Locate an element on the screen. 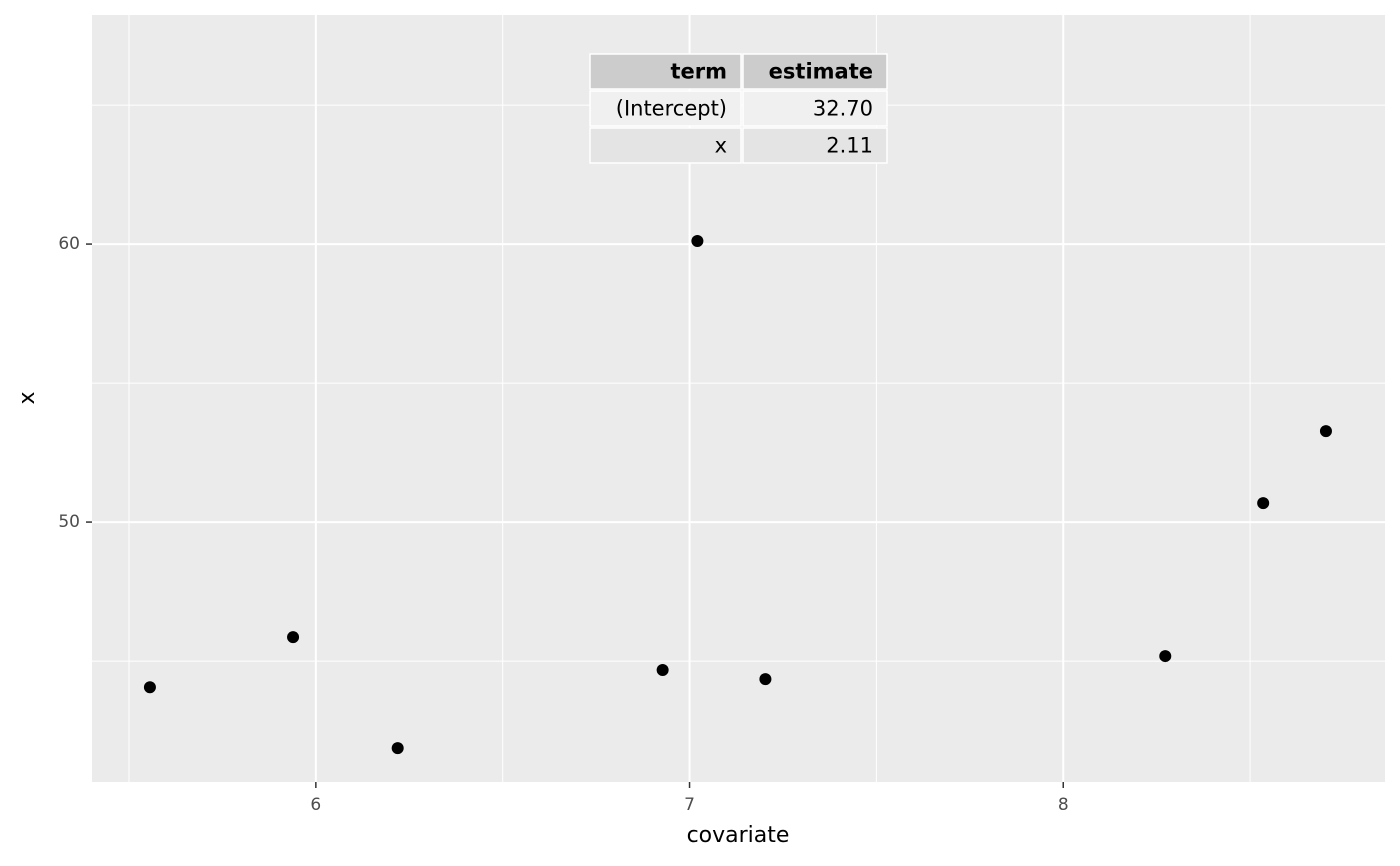 This screenshot has height=866, width=1400. table: term estimate (Intercept) 32.70 x 2.11 is located at coordinates (738, 108).